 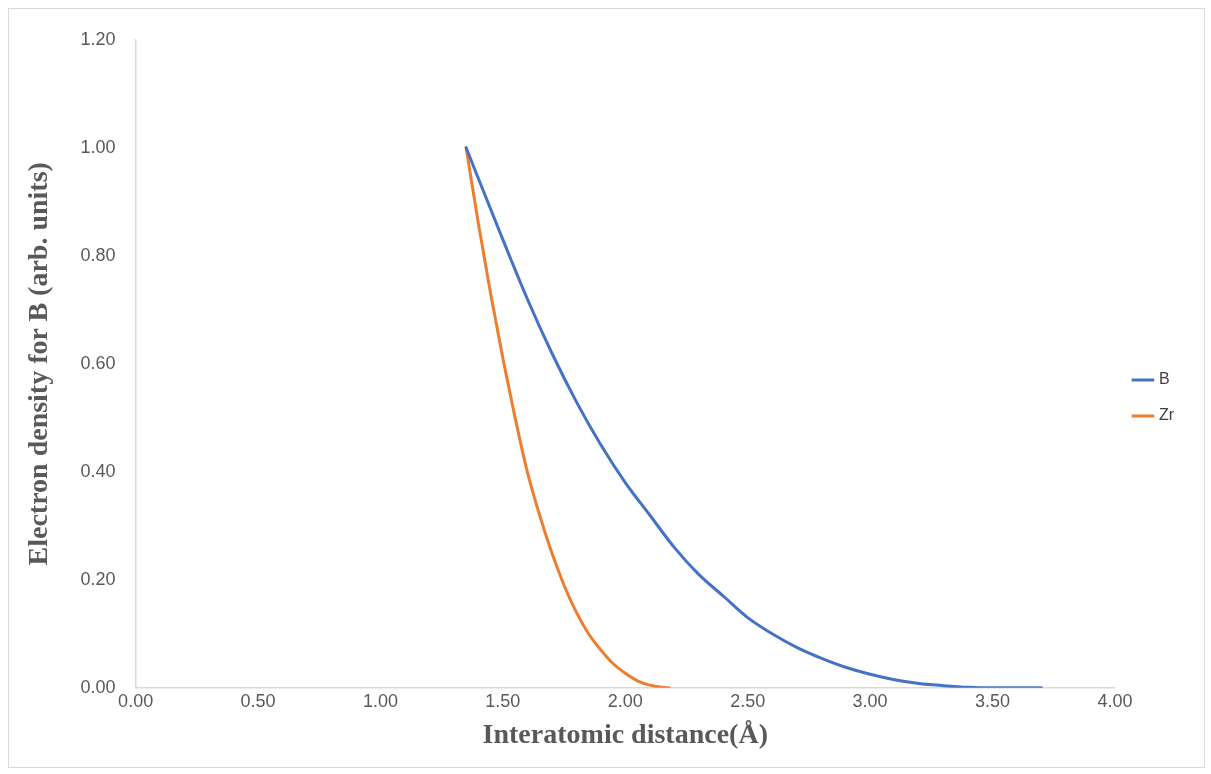 What do you see at coordinates (98, 254) in the screenshot?
I see `y-tick-label: 0.80` at bounding box center [98, 254].